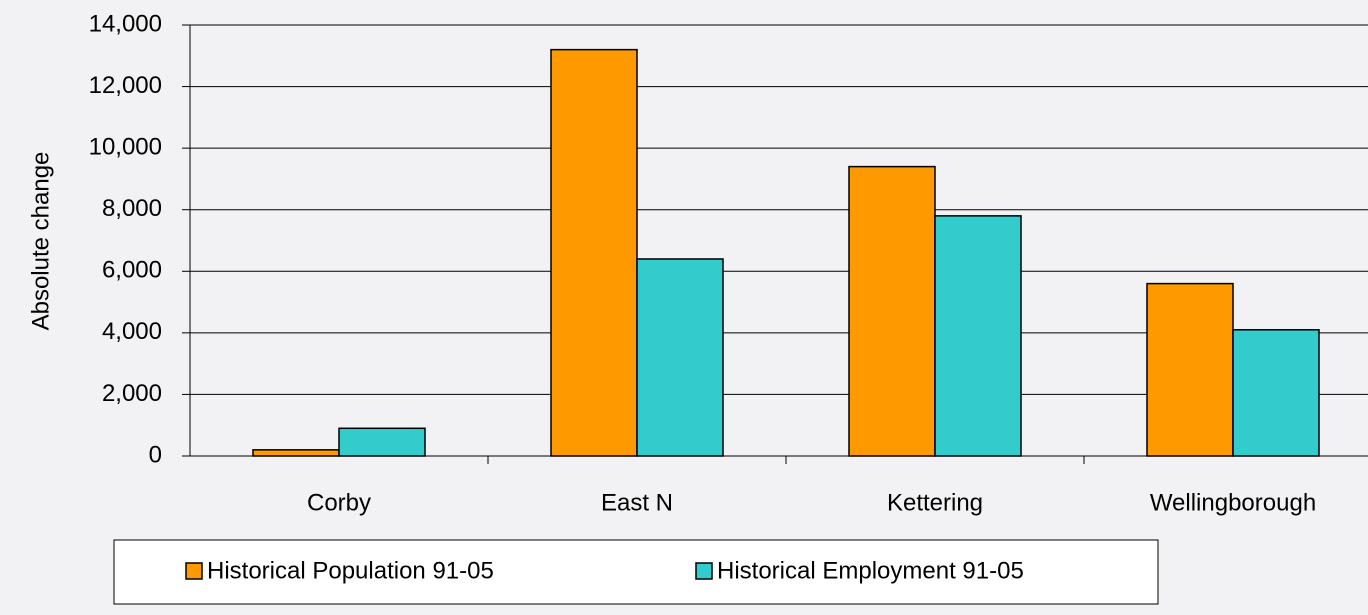  I want to click on y-tick-label: 14,000, so click(125, 23).